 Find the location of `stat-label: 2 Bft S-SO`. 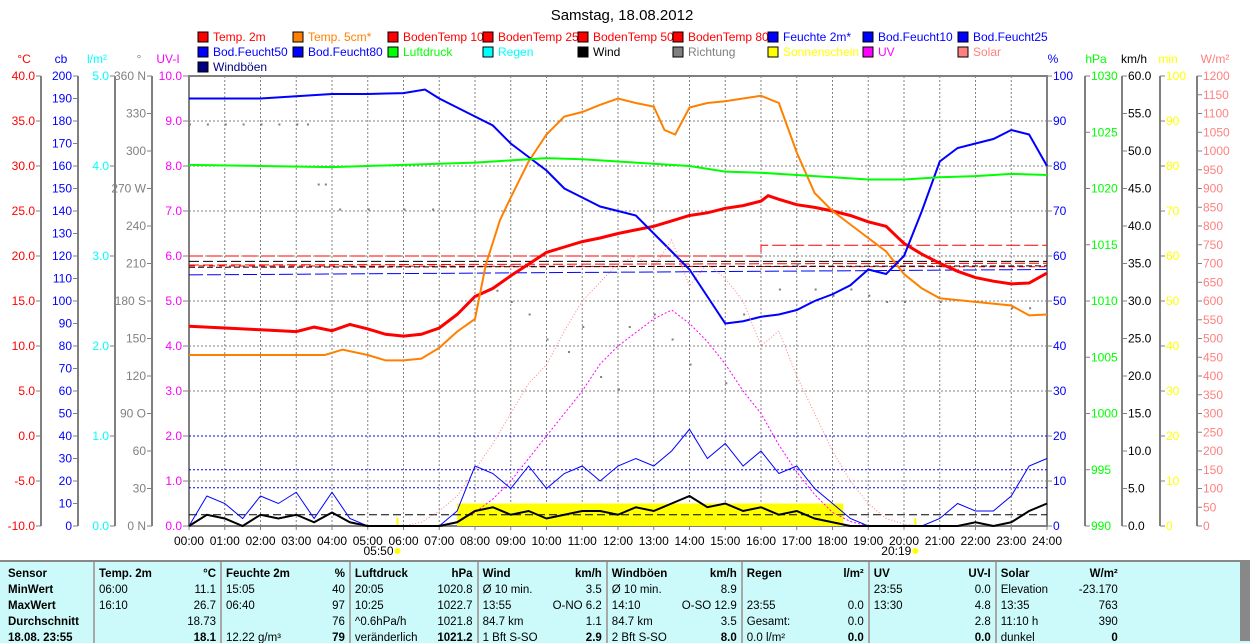

stat-label: 2 Bft S-SO is located at coordinates (641, 636).